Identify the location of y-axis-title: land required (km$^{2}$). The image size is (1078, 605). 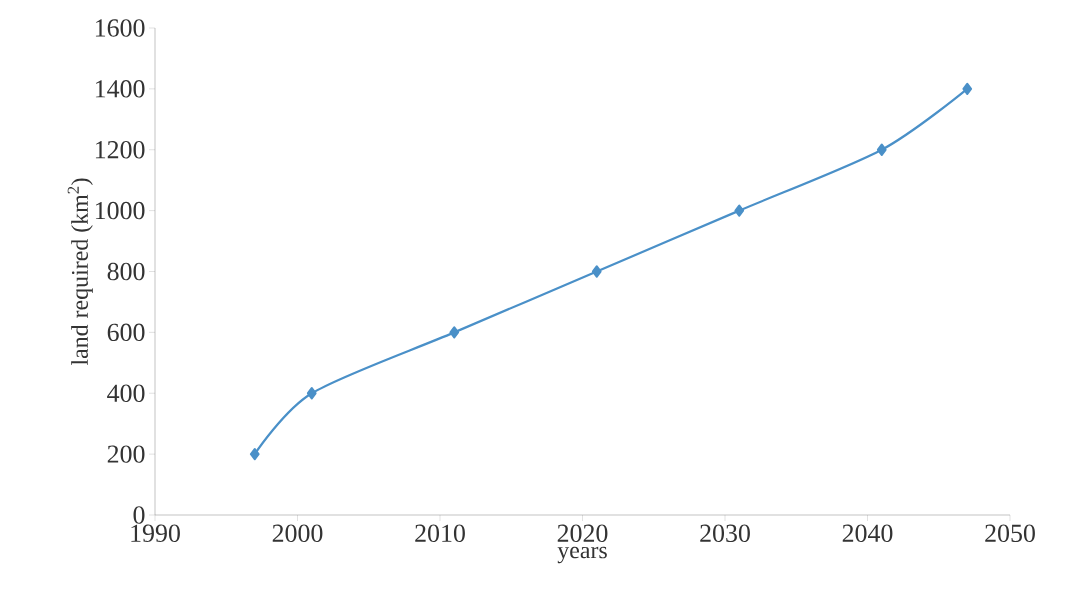
(80, 272).